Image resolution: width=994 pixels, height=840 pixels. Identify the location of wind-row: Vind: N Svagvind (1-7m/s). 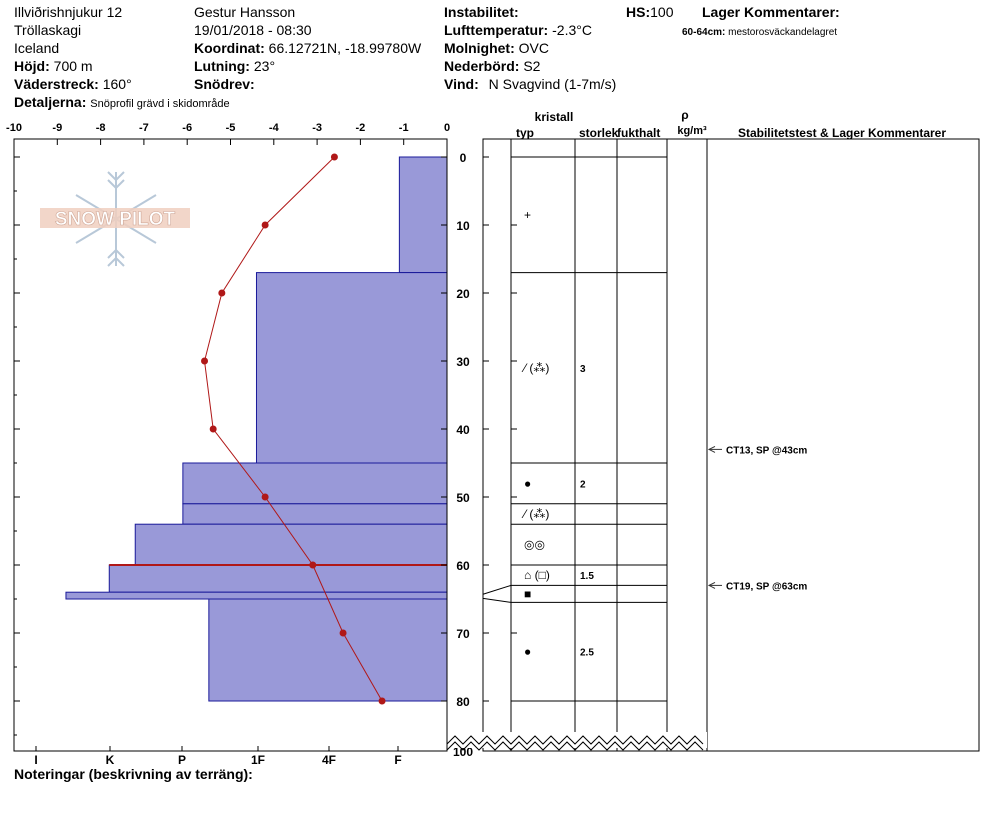
(530, 84).